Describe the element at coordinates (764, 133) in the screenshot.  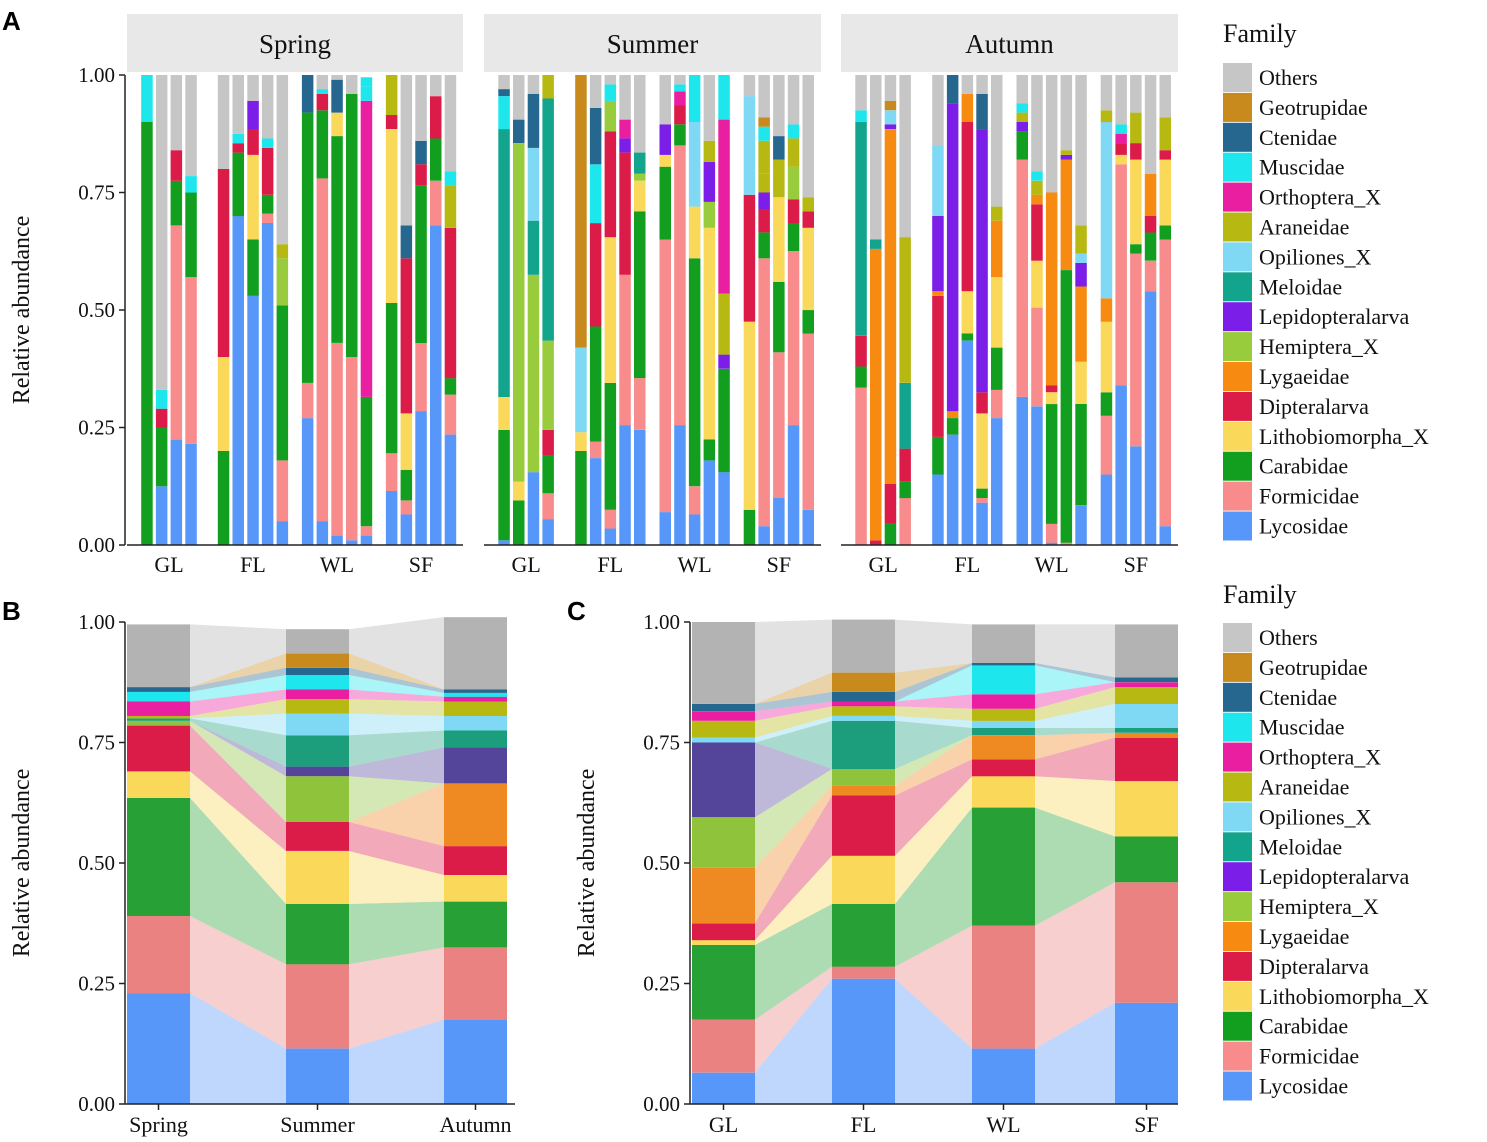
I see `bar-segment-summer-sf-2-muscidae` at that location.